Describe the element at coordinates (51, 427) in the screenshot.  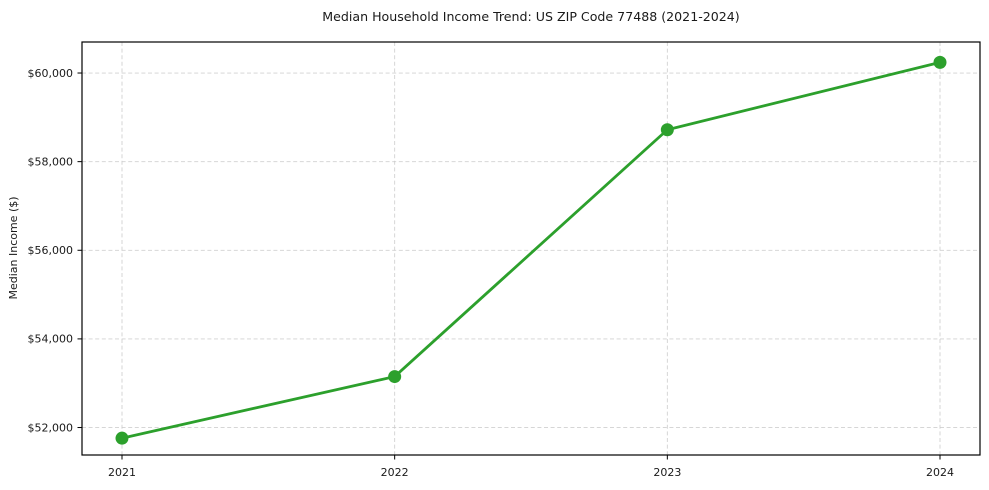
I see `y-tick-label: $52,000` at that location.